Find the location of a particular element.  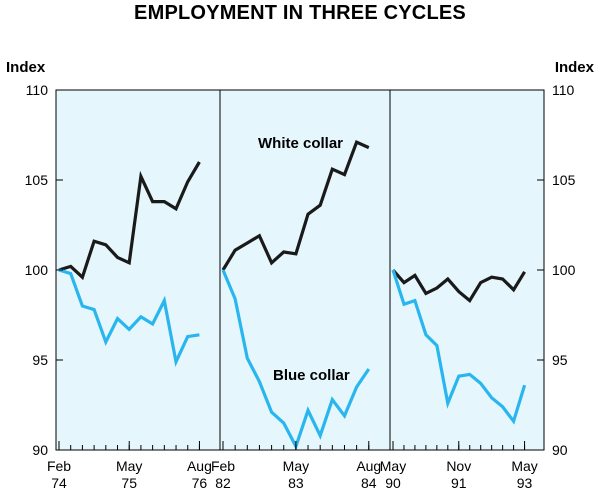

annotation-white-collar: White collar is located at coordinates (300, 143).